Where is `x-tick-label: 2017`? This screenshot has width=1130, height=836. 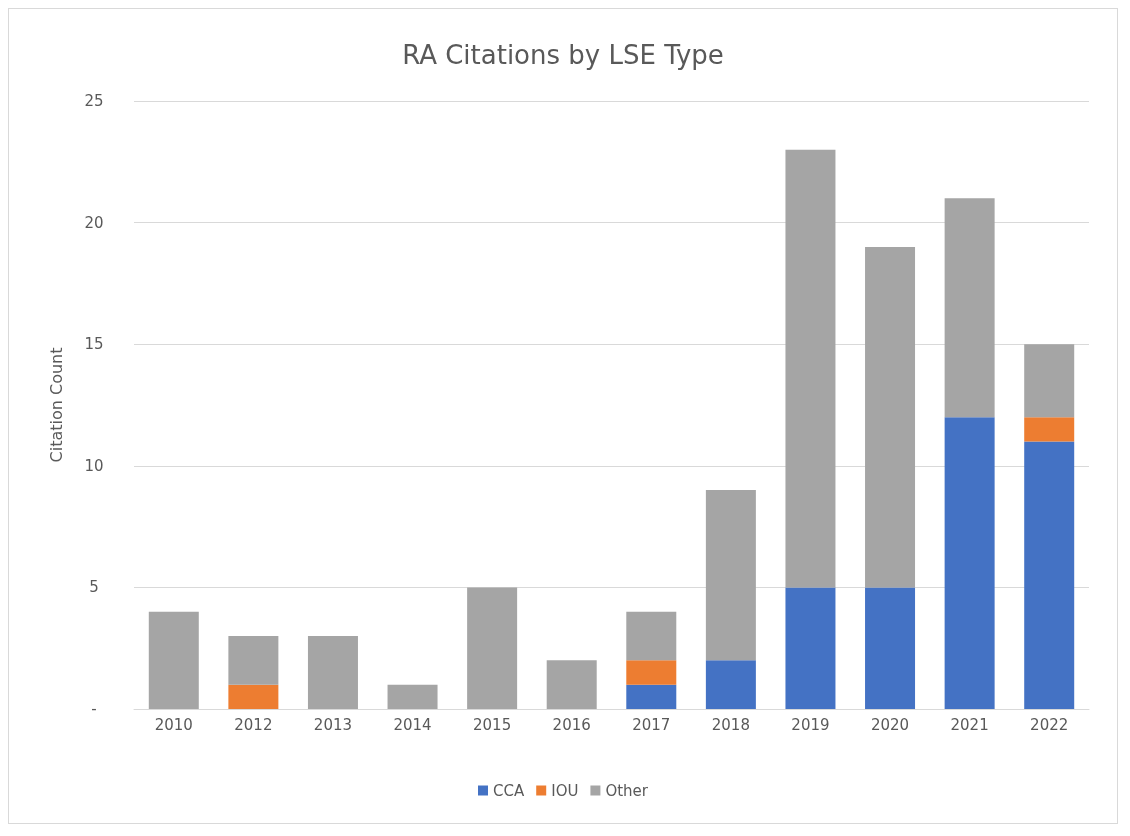 x-tick-label: 2017 is located at coordinates (651, 724).